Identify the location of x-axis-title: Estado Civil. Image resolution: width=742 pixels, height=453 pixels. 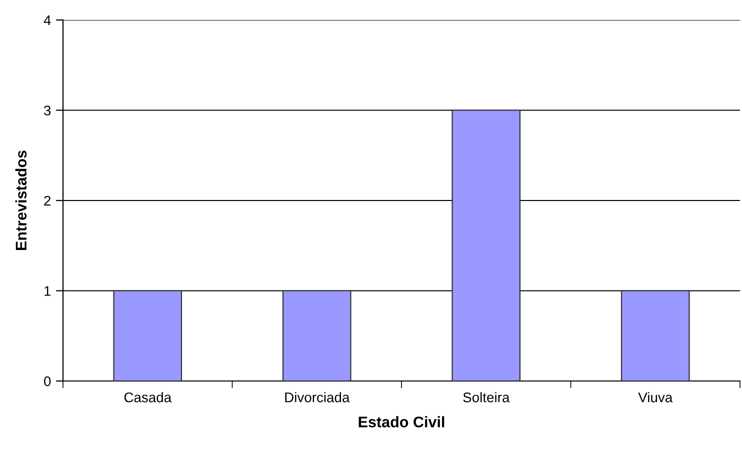
(401, 422).